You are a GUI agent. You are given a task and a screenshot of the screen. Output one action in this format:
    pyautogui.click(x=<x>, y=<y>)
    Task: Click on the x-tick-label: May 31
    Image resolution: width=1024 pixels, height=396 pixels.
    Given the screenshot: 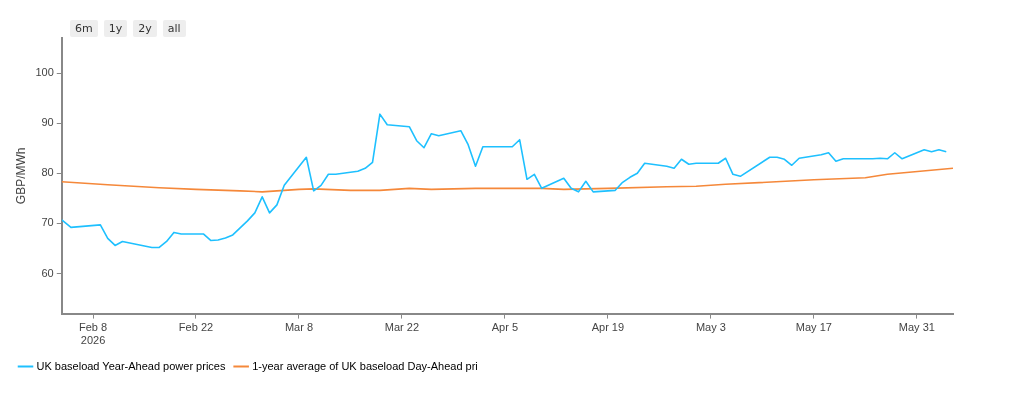 What is the action you would take?
    pyautogui.click(x=916, y=327)
    